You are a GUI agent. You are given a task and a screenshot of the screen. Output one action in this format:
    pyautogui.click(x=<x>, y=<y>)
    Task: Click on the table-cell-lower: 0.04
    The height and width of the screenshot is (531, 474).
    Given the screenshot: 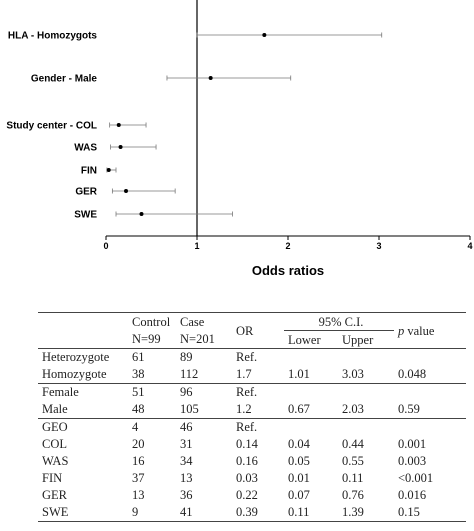 What is the action you would take?
    pyautogui.click(x=299, y=444)
    